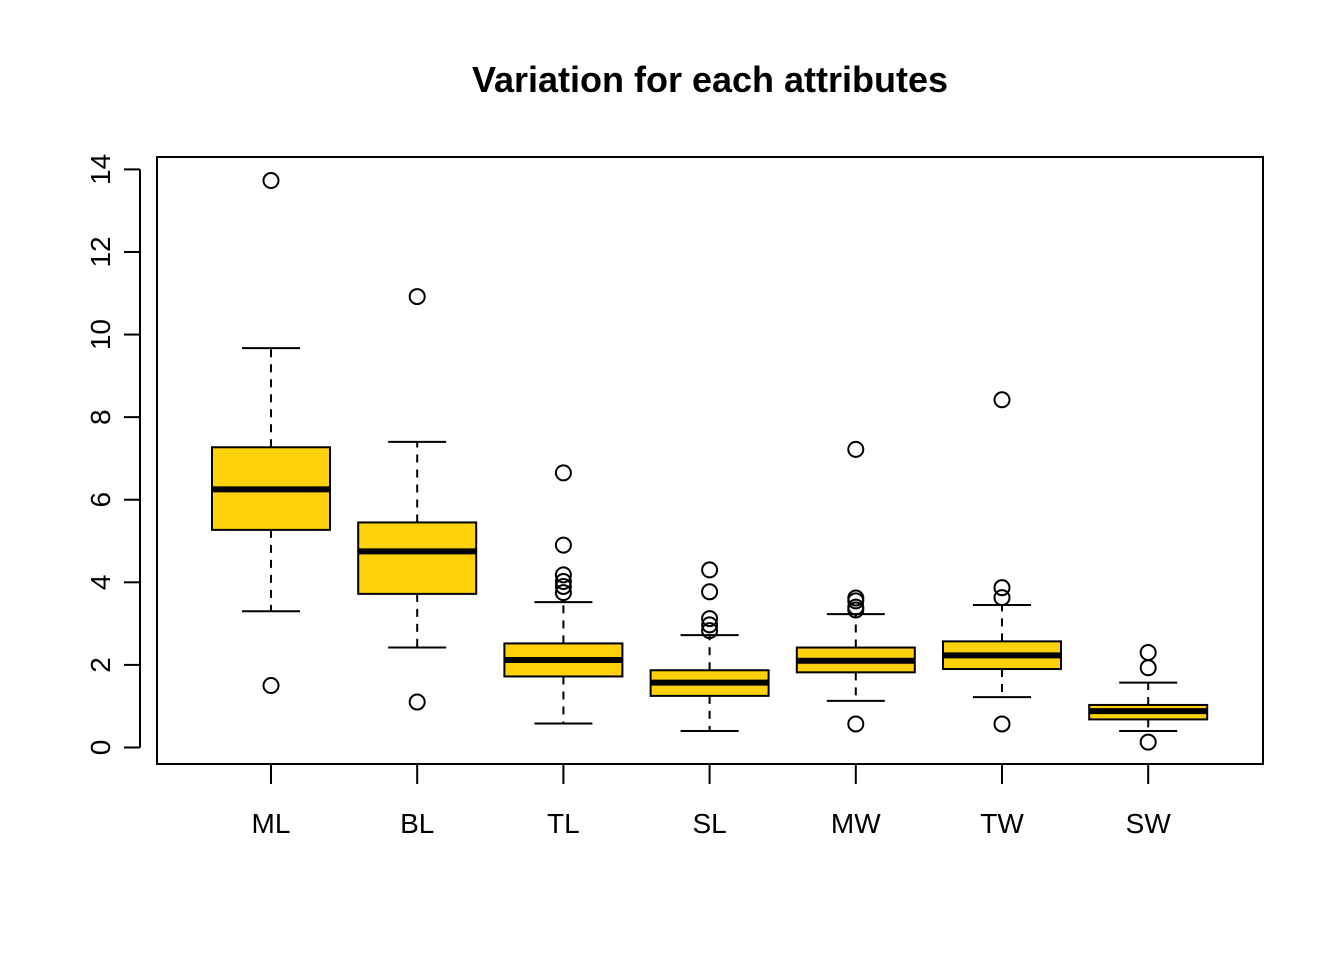 This screenshot has width=1344, height=960. What do you see at coordinates (1148, 697) in the screenshot?
I see `box-sw` at bounding box center [1148, 697].